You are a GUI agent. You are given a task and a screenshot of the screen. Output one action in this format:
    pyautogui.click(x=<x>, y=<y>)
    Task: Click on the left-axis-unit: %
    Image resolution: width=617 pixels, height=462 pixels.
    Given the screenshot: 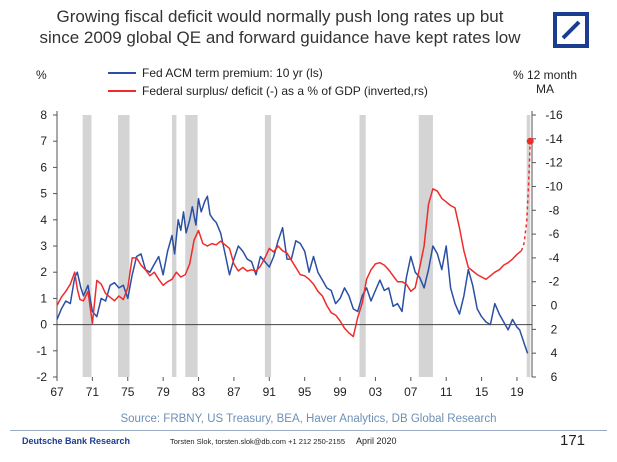 What is the action you would take?
    pyautogui.click(x=41, y=75)
    